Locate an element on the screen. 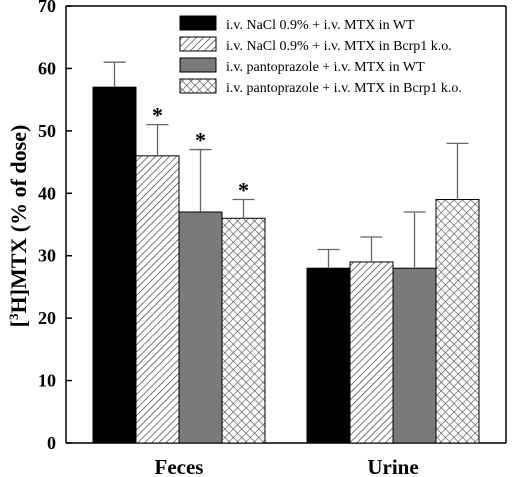 The width and height of the screenshot is (520, 477). y-axis-title-rest: H]MTX (% of dose) is located at coordinates (18, 219).